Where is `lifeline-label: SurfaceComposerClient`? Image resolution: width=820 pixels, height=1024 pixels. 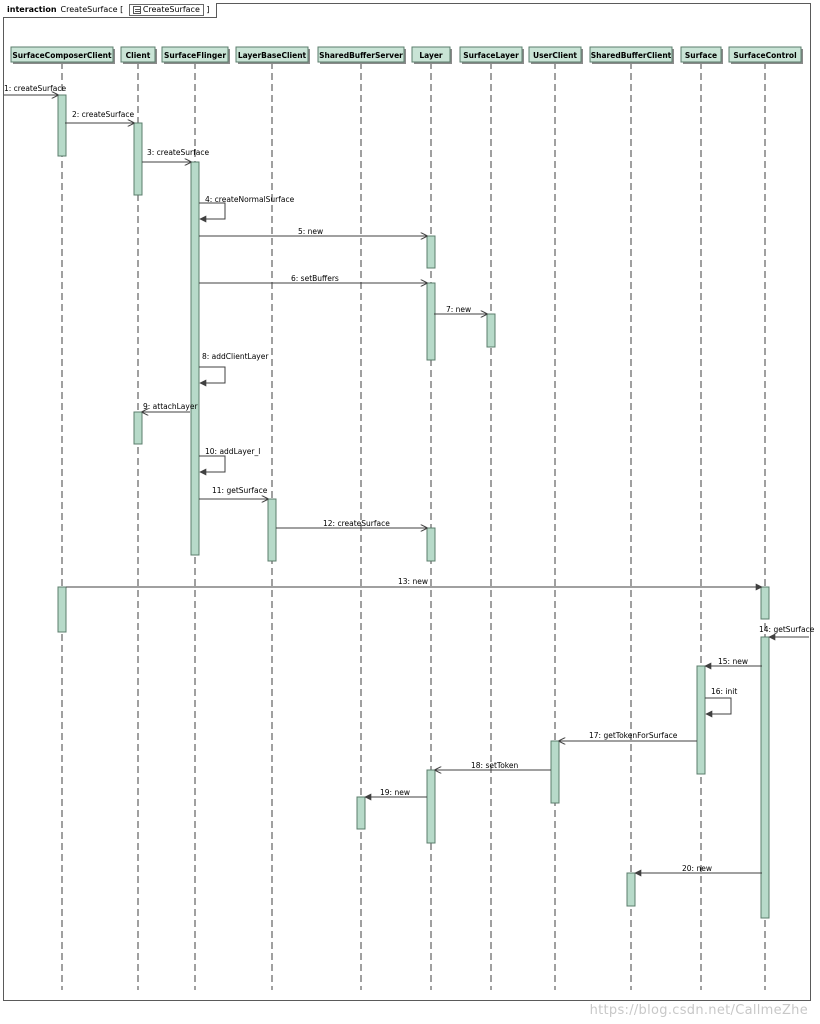 lifeline-label: SurfaceComposerClient is located at coordinates (62, 55).